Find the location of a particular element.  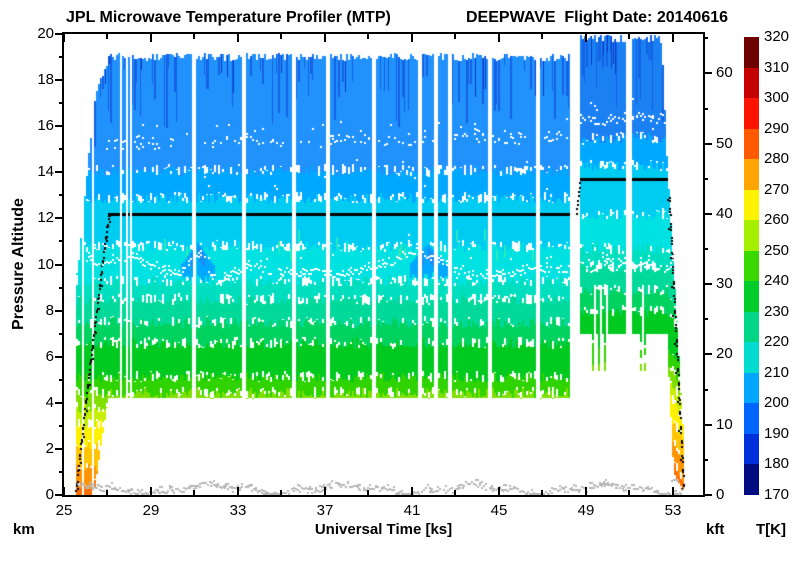

y-left-unit-label: km is located at coordinates (24, 529).